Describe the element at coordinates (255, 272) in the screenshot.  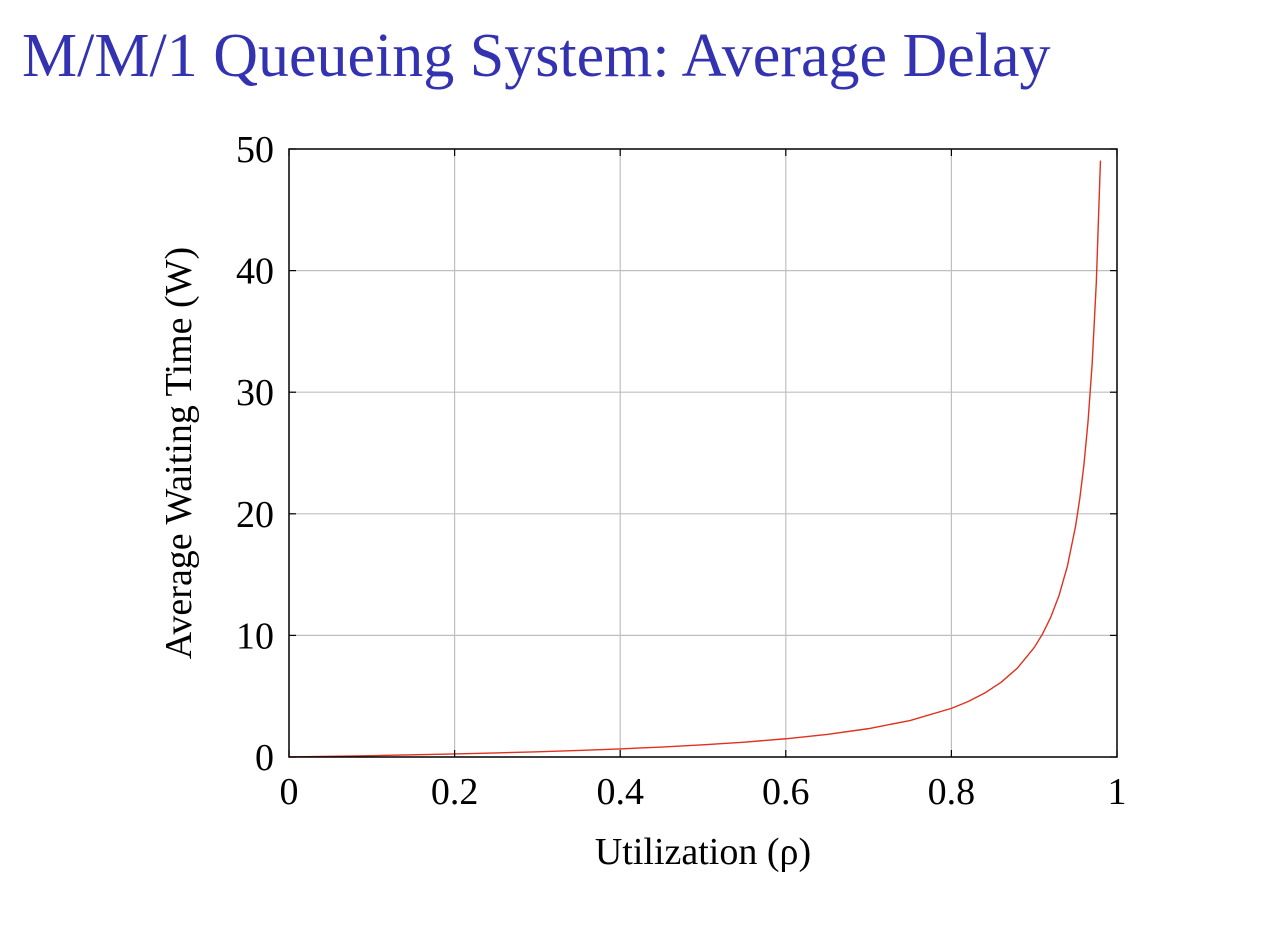
I see `y-tick-label: 40` at that location.